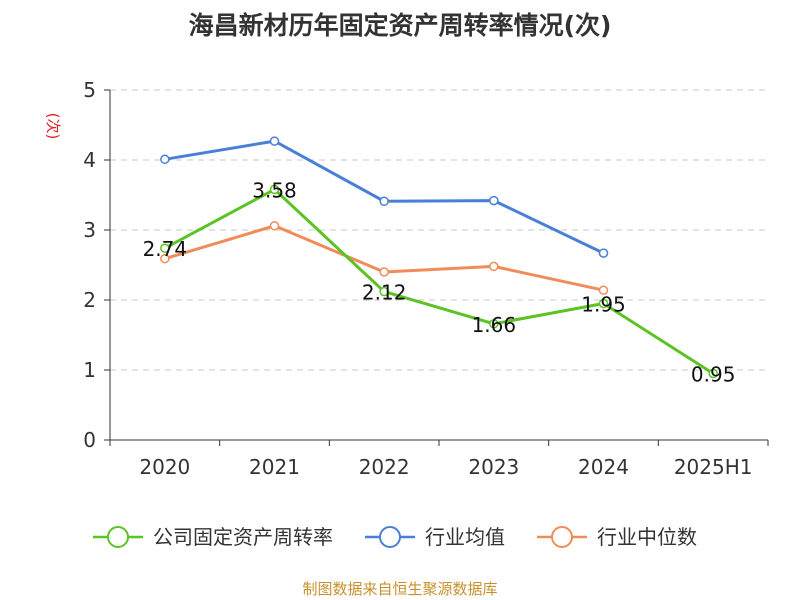 The width and height of the screenshot is (800, 600). Describe the element at coordinates (603, 467) in the screenshot. I see `x-tick-label: 2024` at that location.